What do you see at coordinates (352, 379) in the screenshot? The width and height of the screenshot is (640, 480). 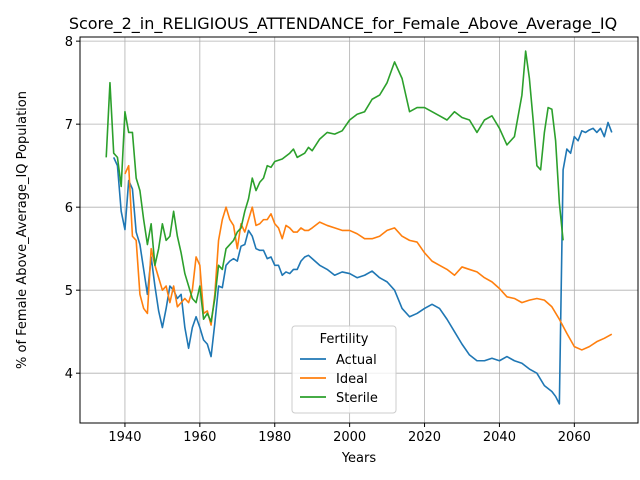 I see `legend-label-ideal: Ideal` at bounding box center [352, 379].